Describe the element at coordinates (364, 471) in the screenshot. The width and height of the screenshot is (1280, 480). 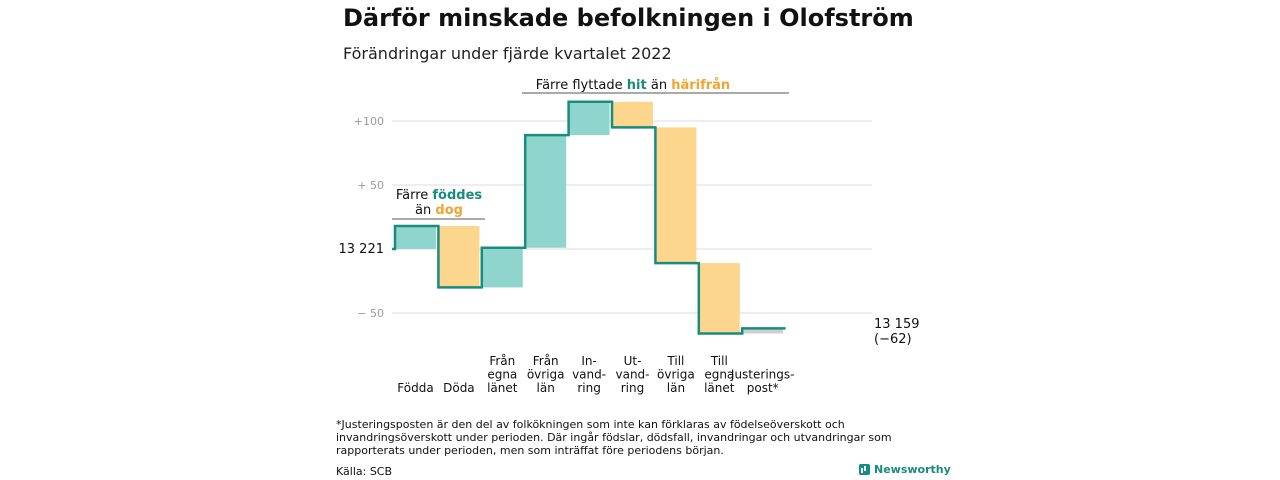
I see `source: Källa: SCB` at that location.